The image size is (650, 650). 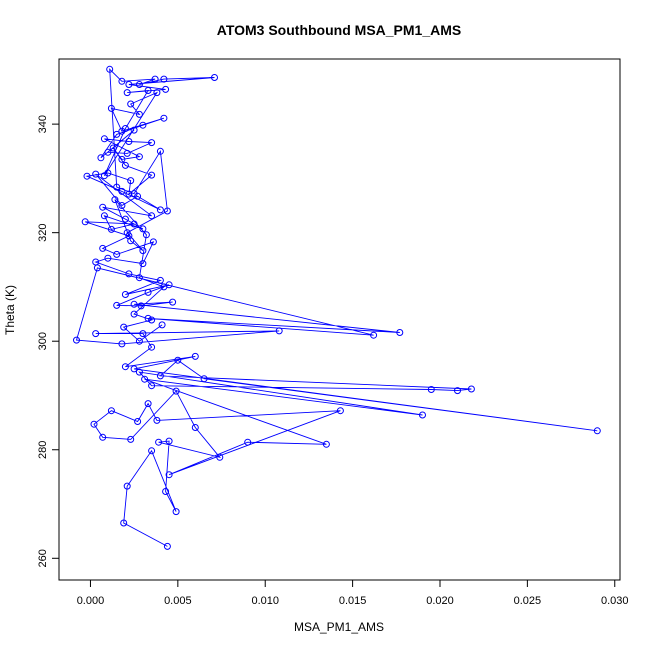 I want to click on y-tick-label: 260, so click(x=43, y=558).